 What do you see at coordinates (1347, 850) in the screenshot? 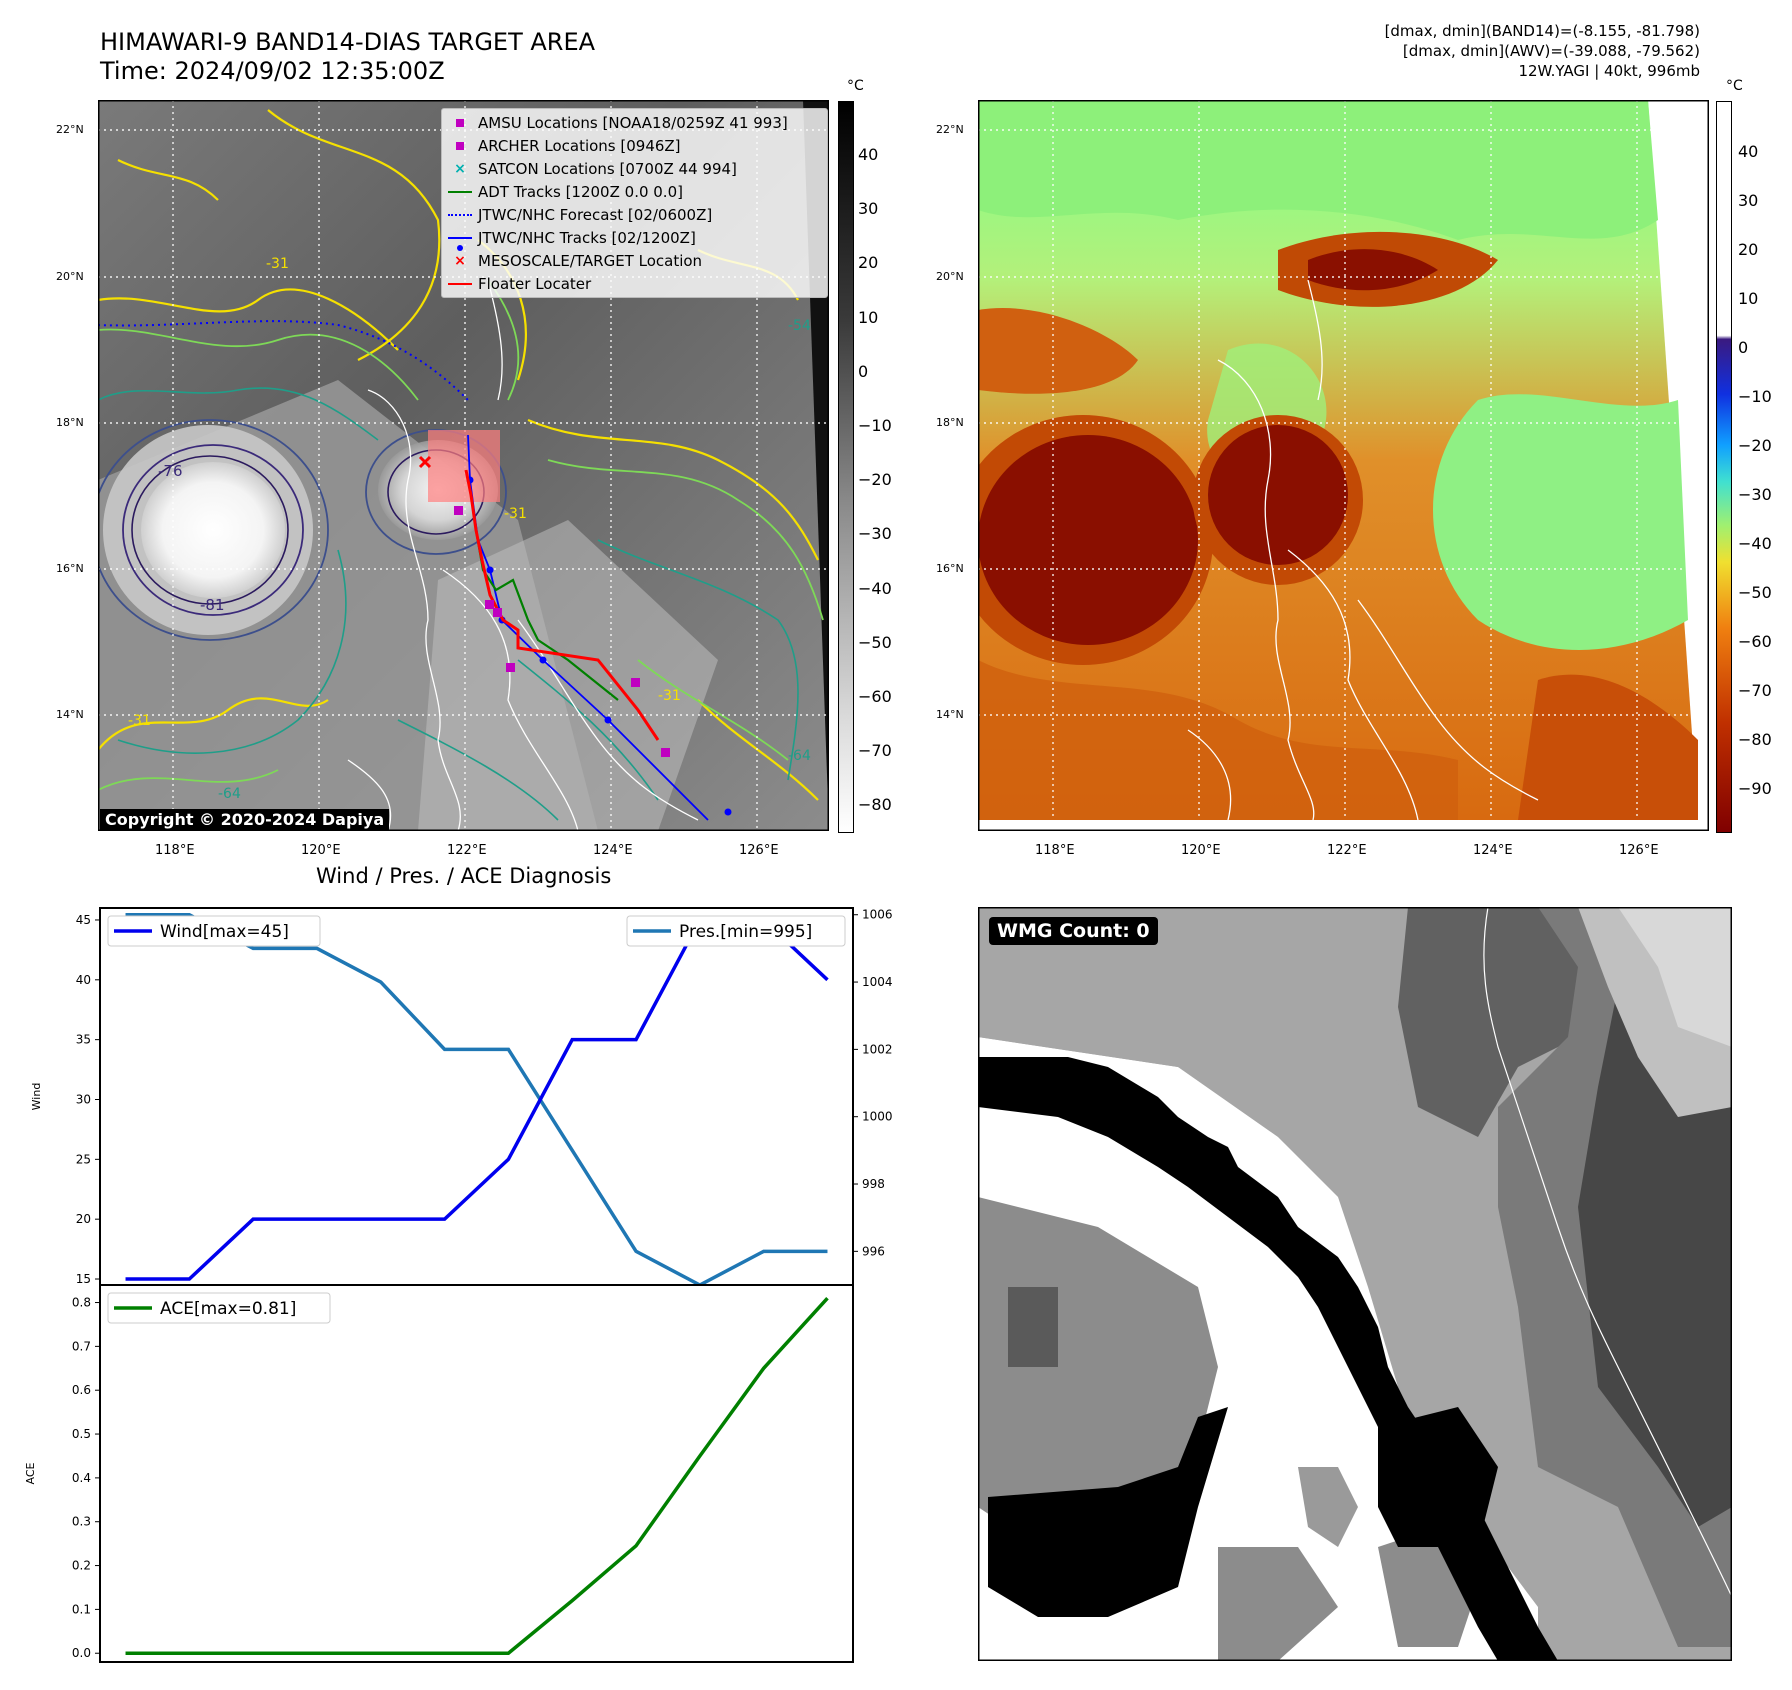
I see `lon-tick: 122°E` at bounding box center [1347, 850].